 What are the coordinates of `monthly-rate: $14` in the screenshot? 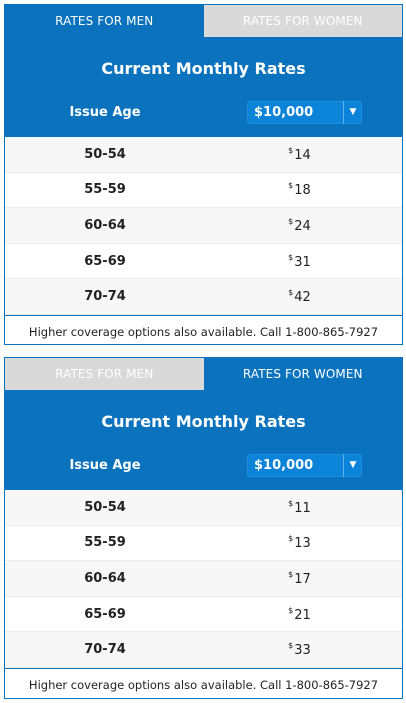 It's located at (303, 154).